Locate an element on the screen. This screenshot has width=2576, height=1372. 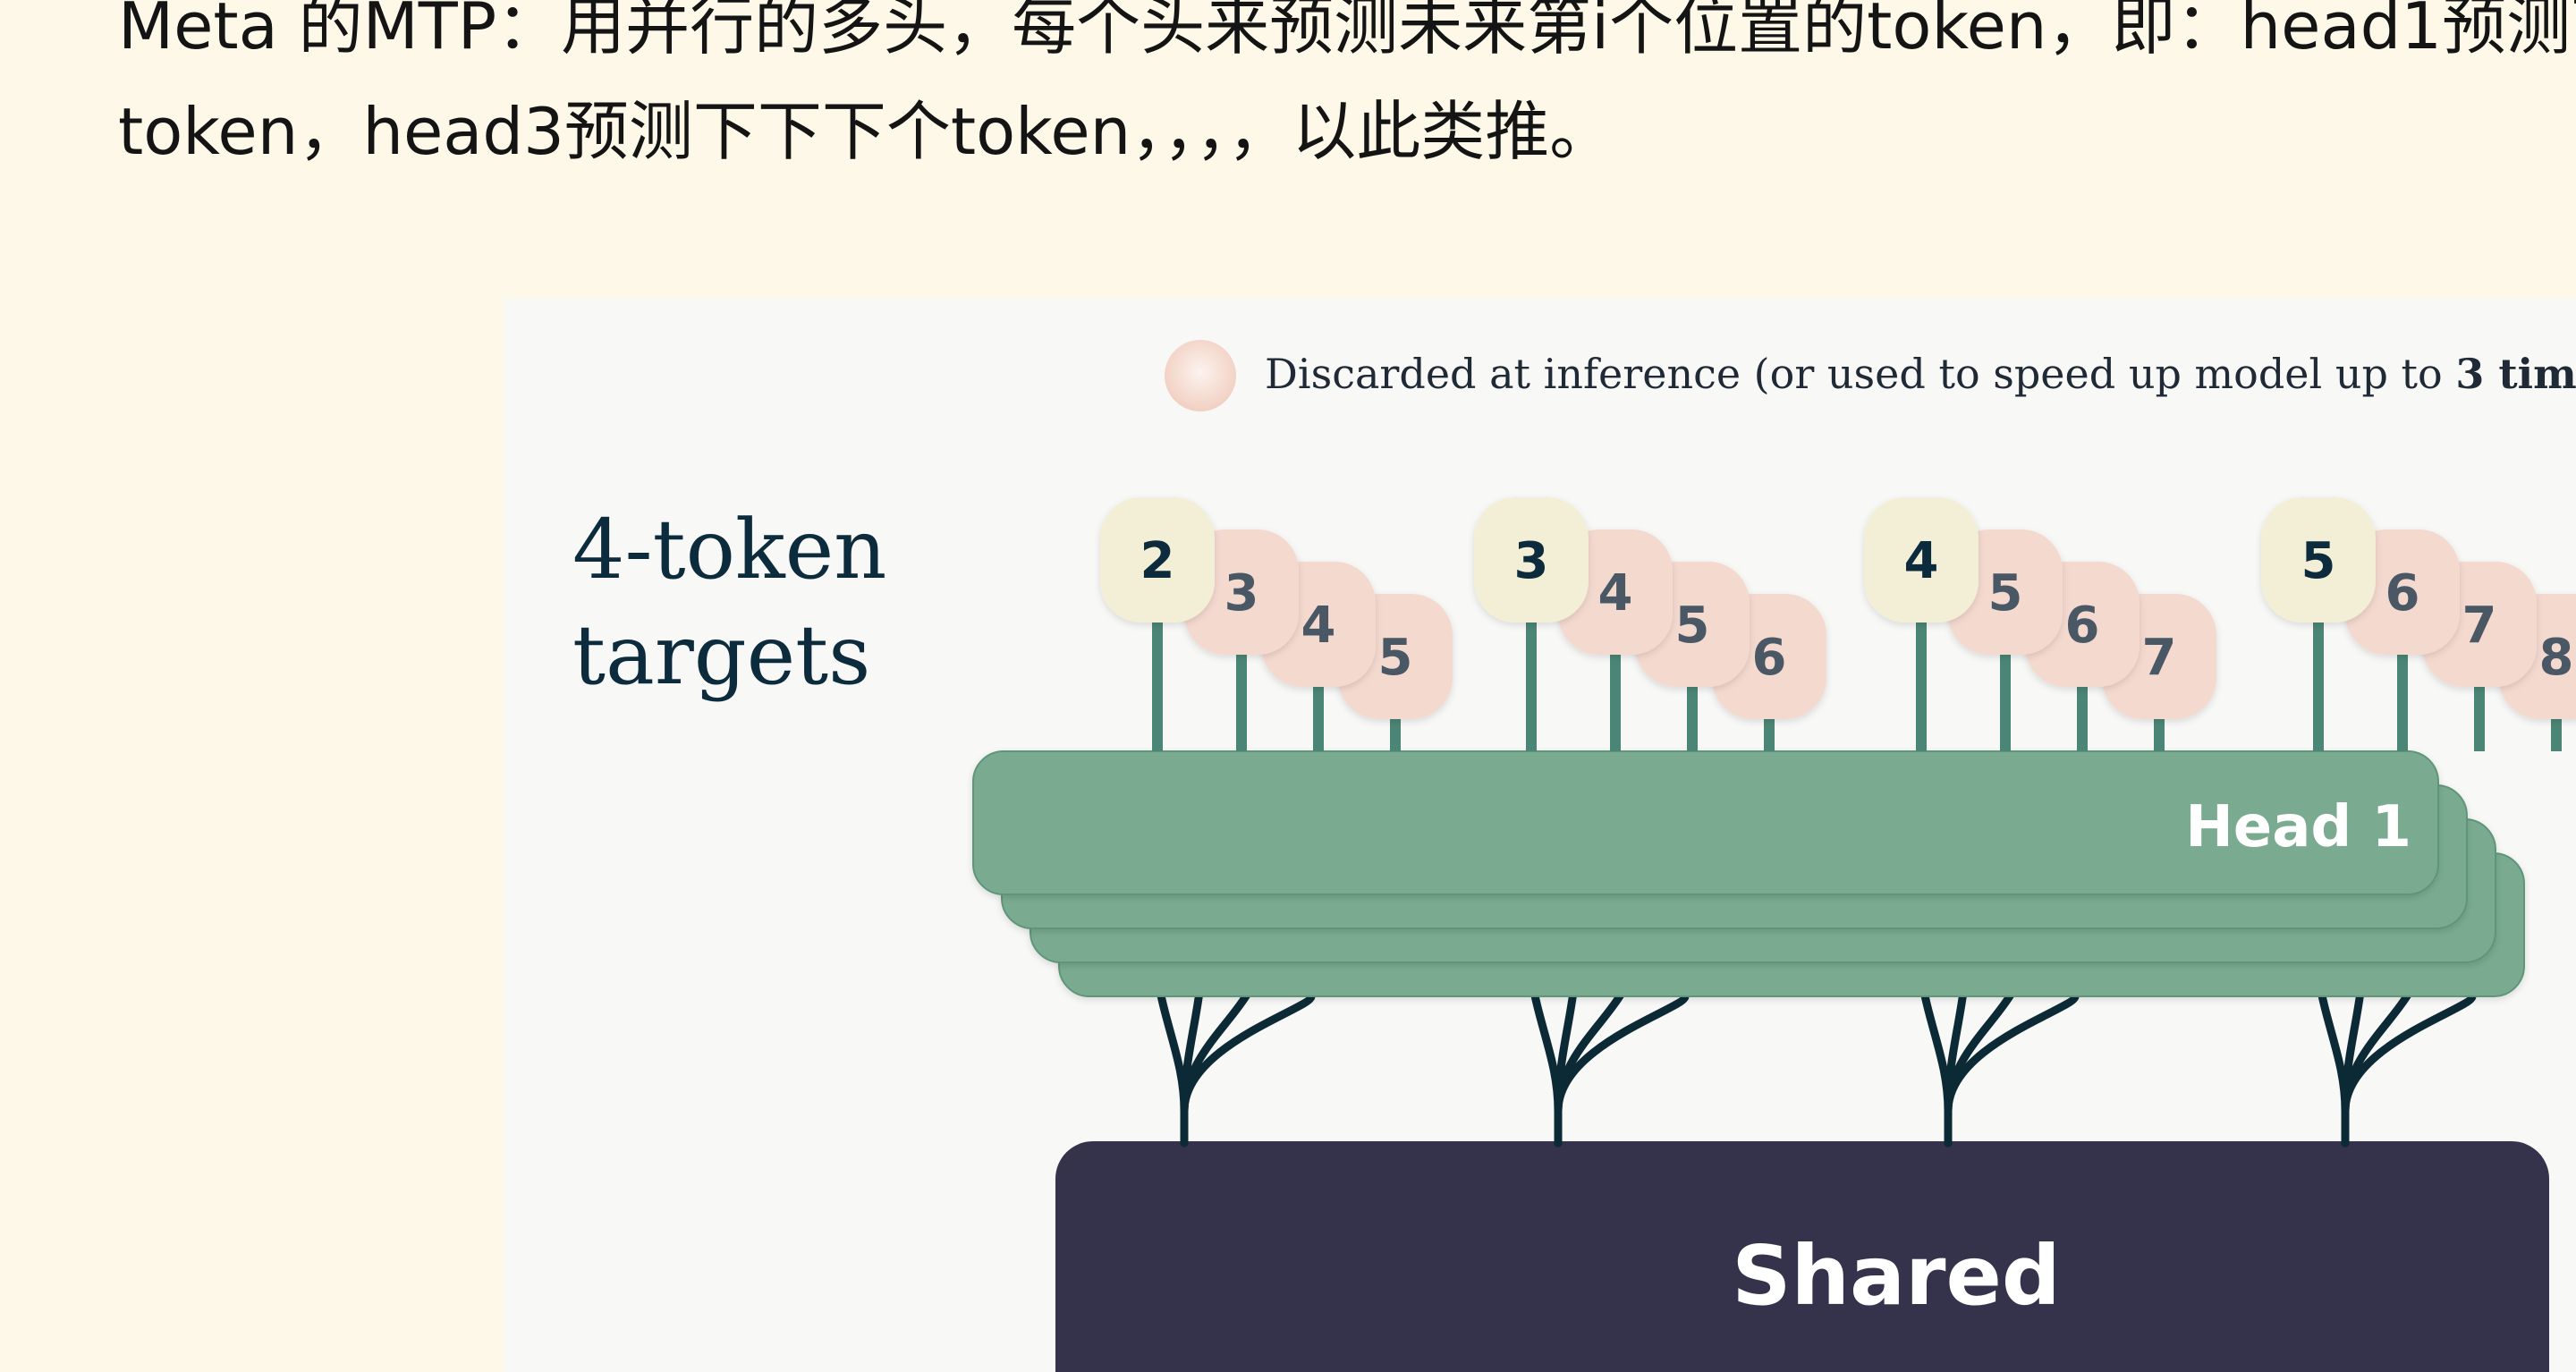
shared-trunk-label: Shared is located at coordinates (1896, 1276).